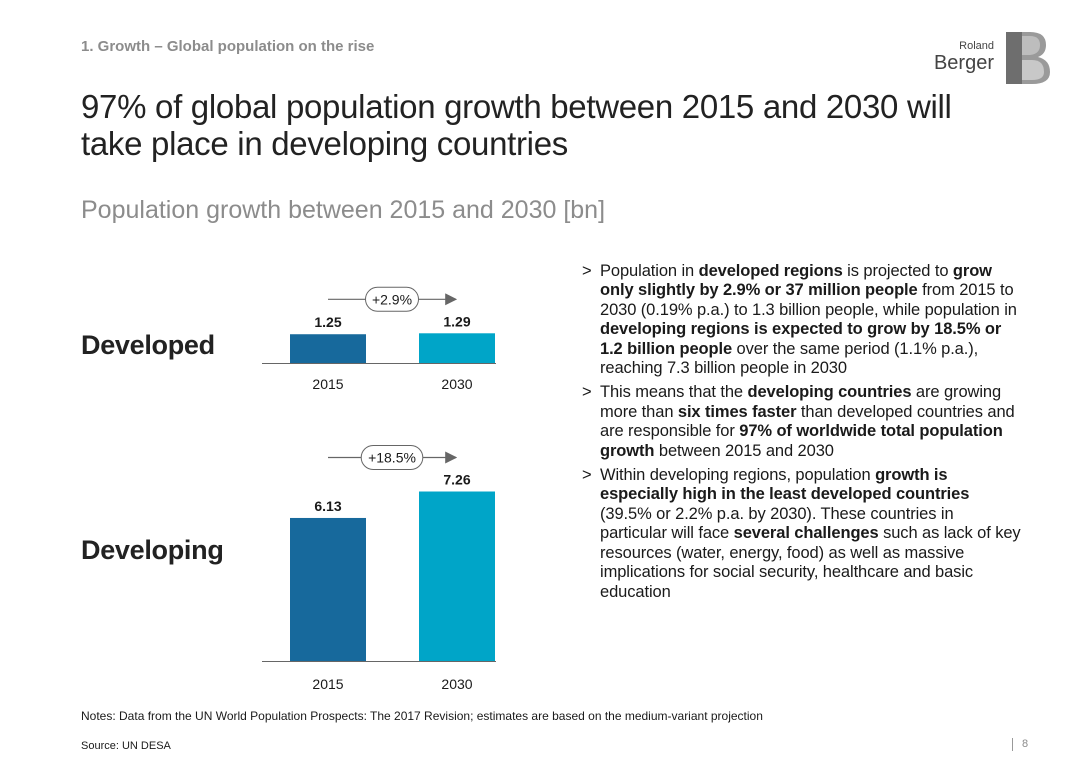  What do you see at coordinates (737, 411) in the screenshot?
I see `bullet-text-bold-run: six times faster` at bounding box center [737, 411].